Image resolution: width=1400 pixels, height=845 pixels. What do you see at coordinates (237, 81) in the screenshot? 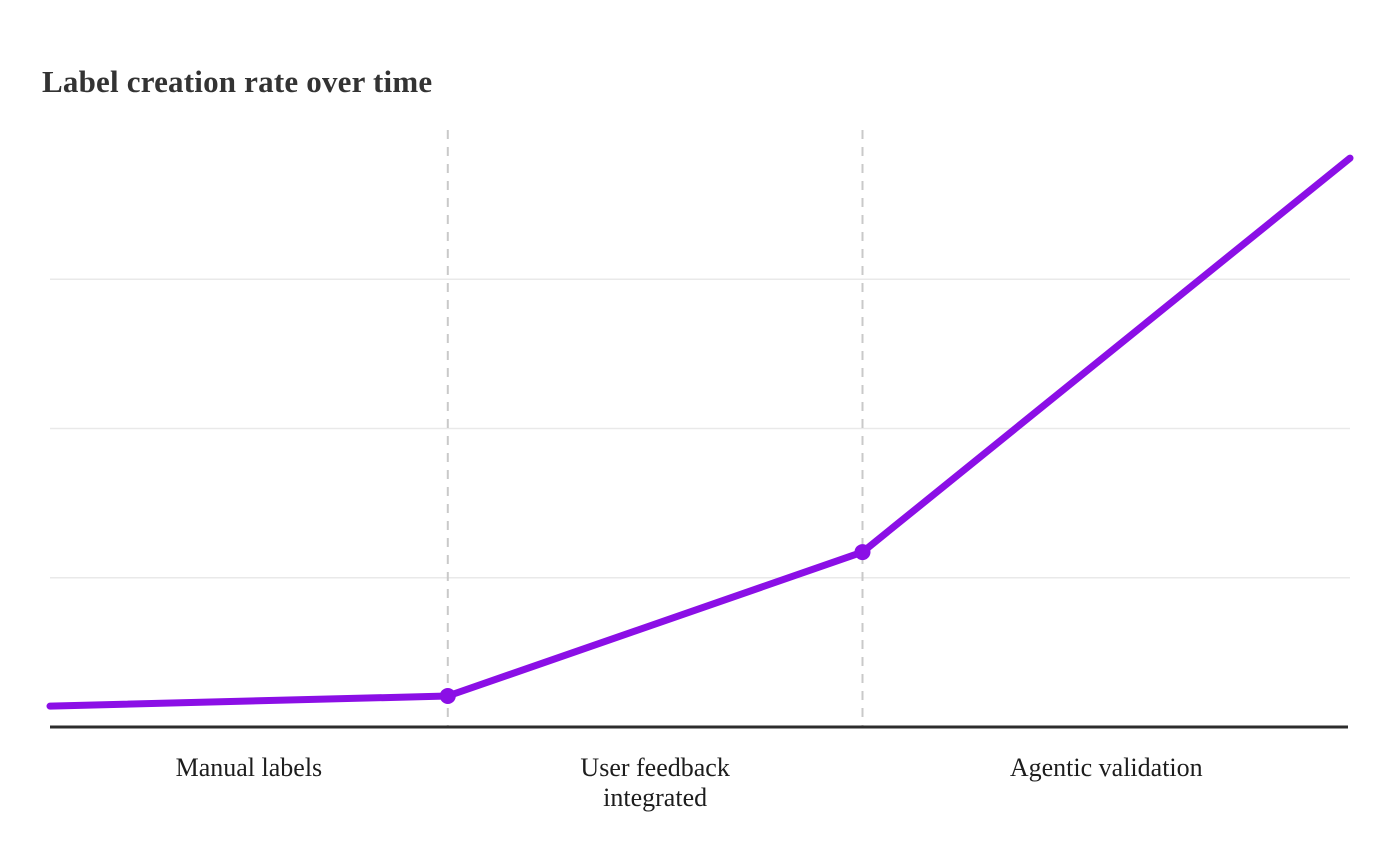
I see `chart-title: Label creation rate over time` at bounding box center [237, 81].